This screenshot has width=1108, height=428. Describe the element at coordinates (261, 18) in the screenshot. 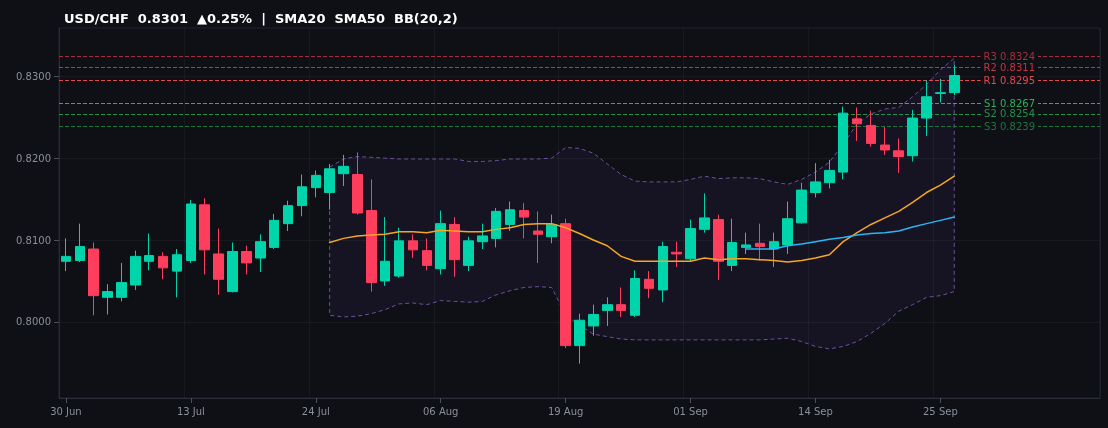

I see `chart-title: USD/CHF 0.8301 ▲0.25% | SMA20 SMA50 BB(20,2)` at that location.